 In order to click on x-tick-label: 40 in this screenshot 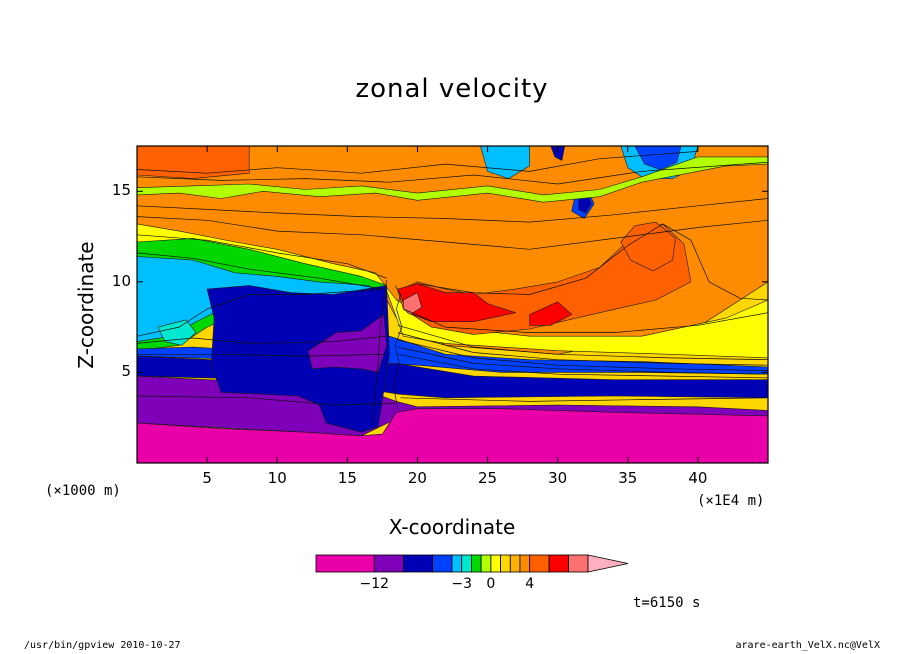, I will do `click(698, 478)`.